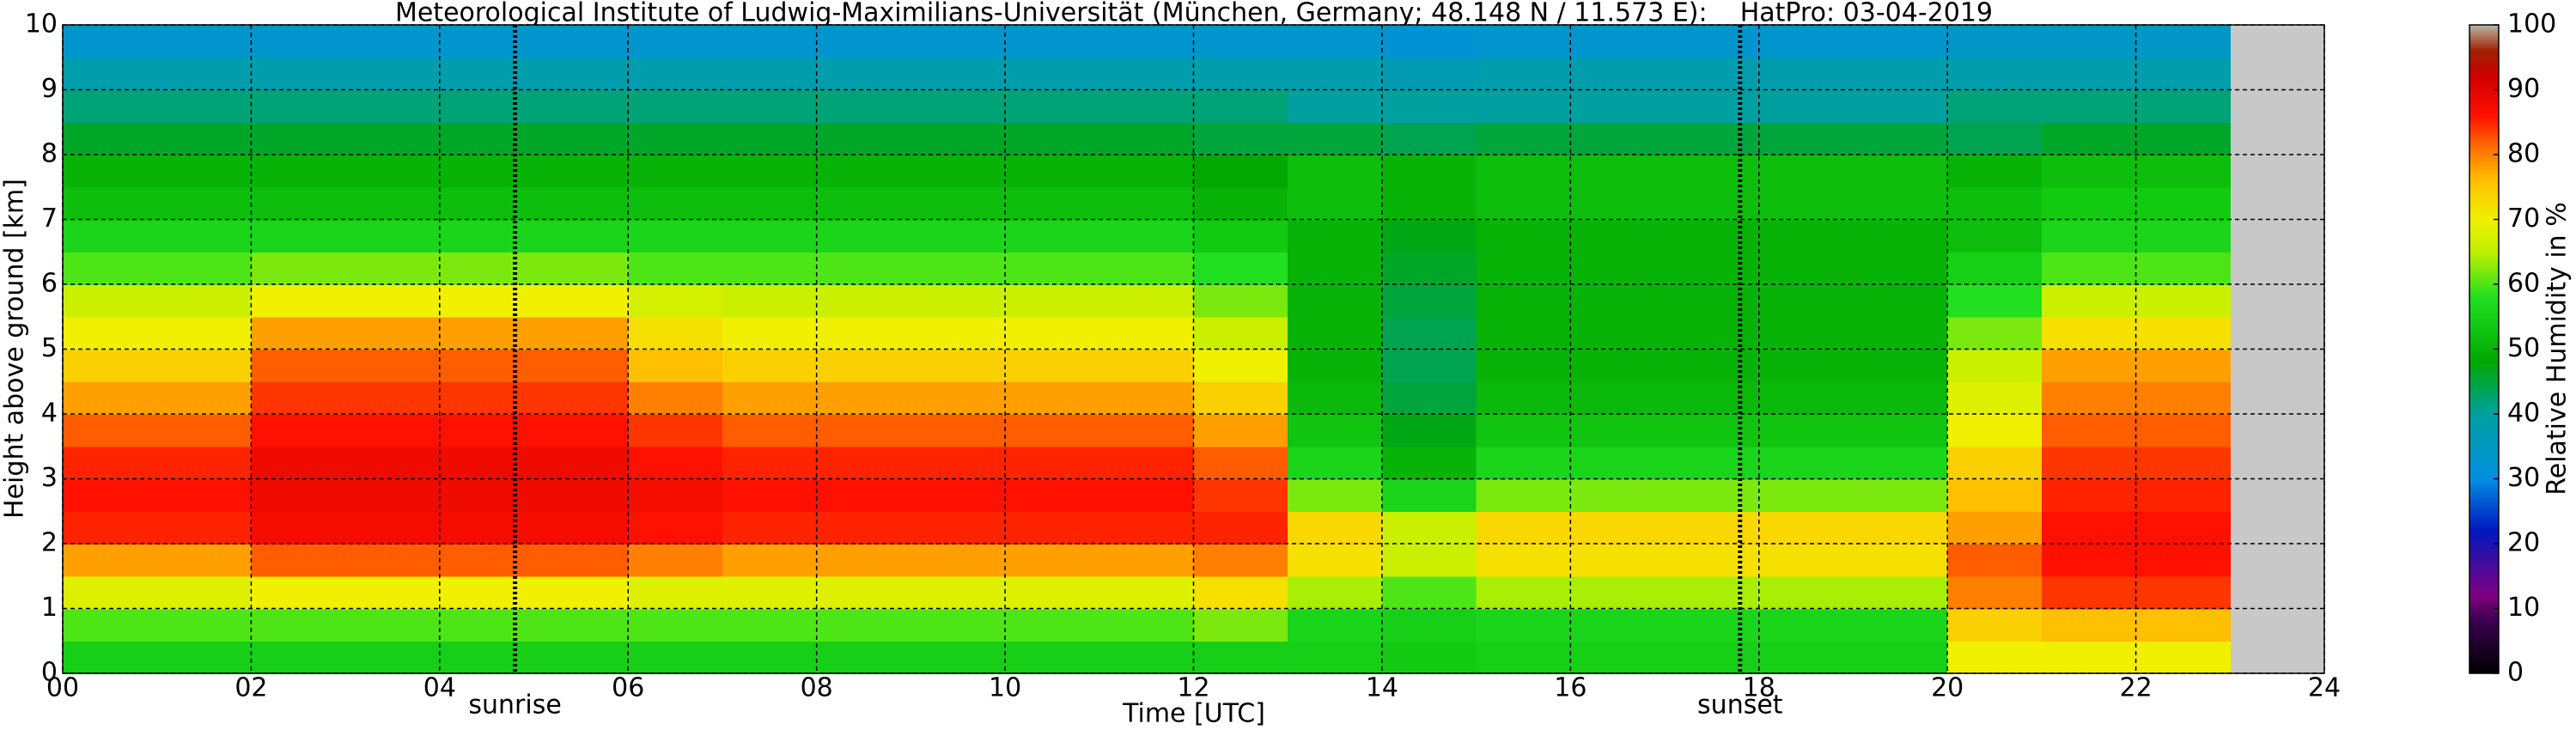  Describe the element at coordinates (49, 543) in the screenshot. I see `y-tick-label: 2` at that location.